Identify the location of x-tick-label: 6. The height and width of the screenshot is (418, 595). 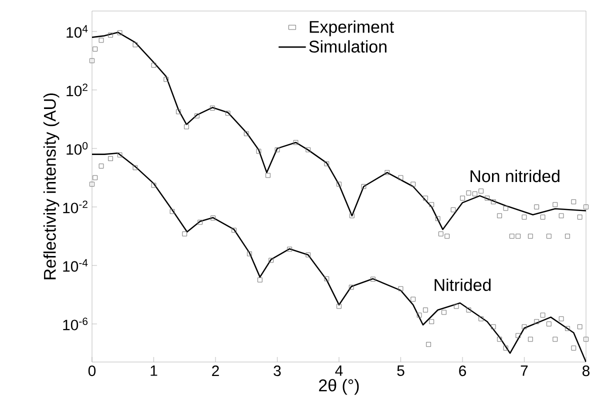
(462, 371).